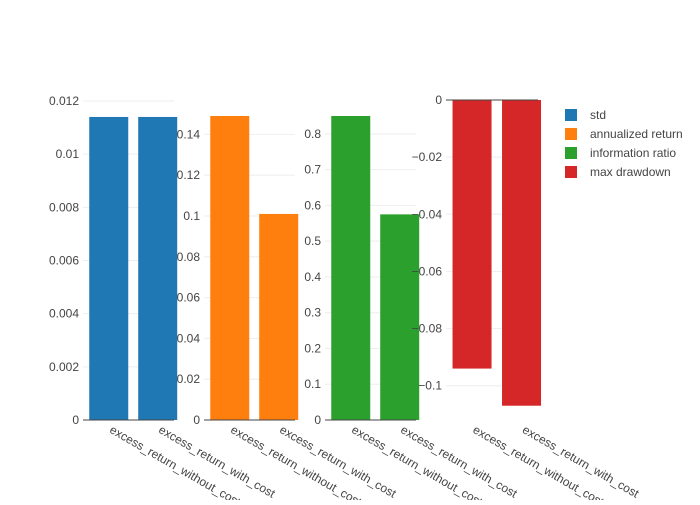 The image size is (700, 505). Describe the element at coordinates (64, 261) in the screenshot. I see `y-tick-label: 0.006` at that location.